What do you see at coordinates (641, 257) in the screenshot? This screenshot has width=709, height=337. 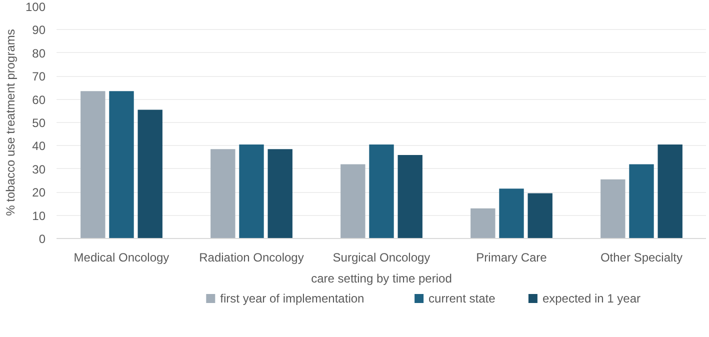 I see `x-tick-label: Other Specialty` at bounding box center [641, 257].